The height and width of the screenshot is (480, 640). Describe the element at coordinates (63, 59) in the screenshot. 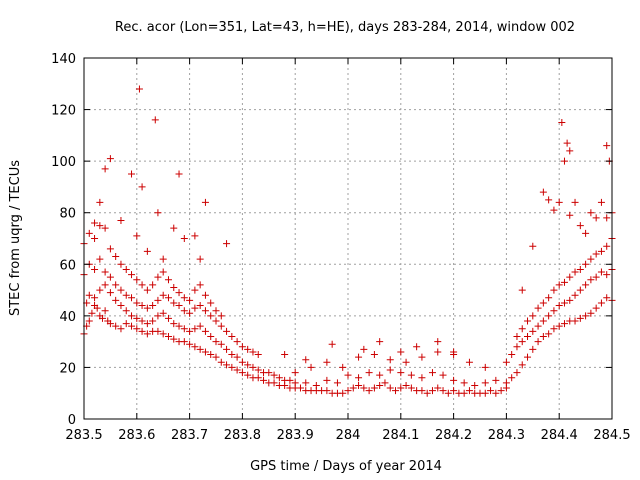

I see `y-tick-label: 140` at that location.